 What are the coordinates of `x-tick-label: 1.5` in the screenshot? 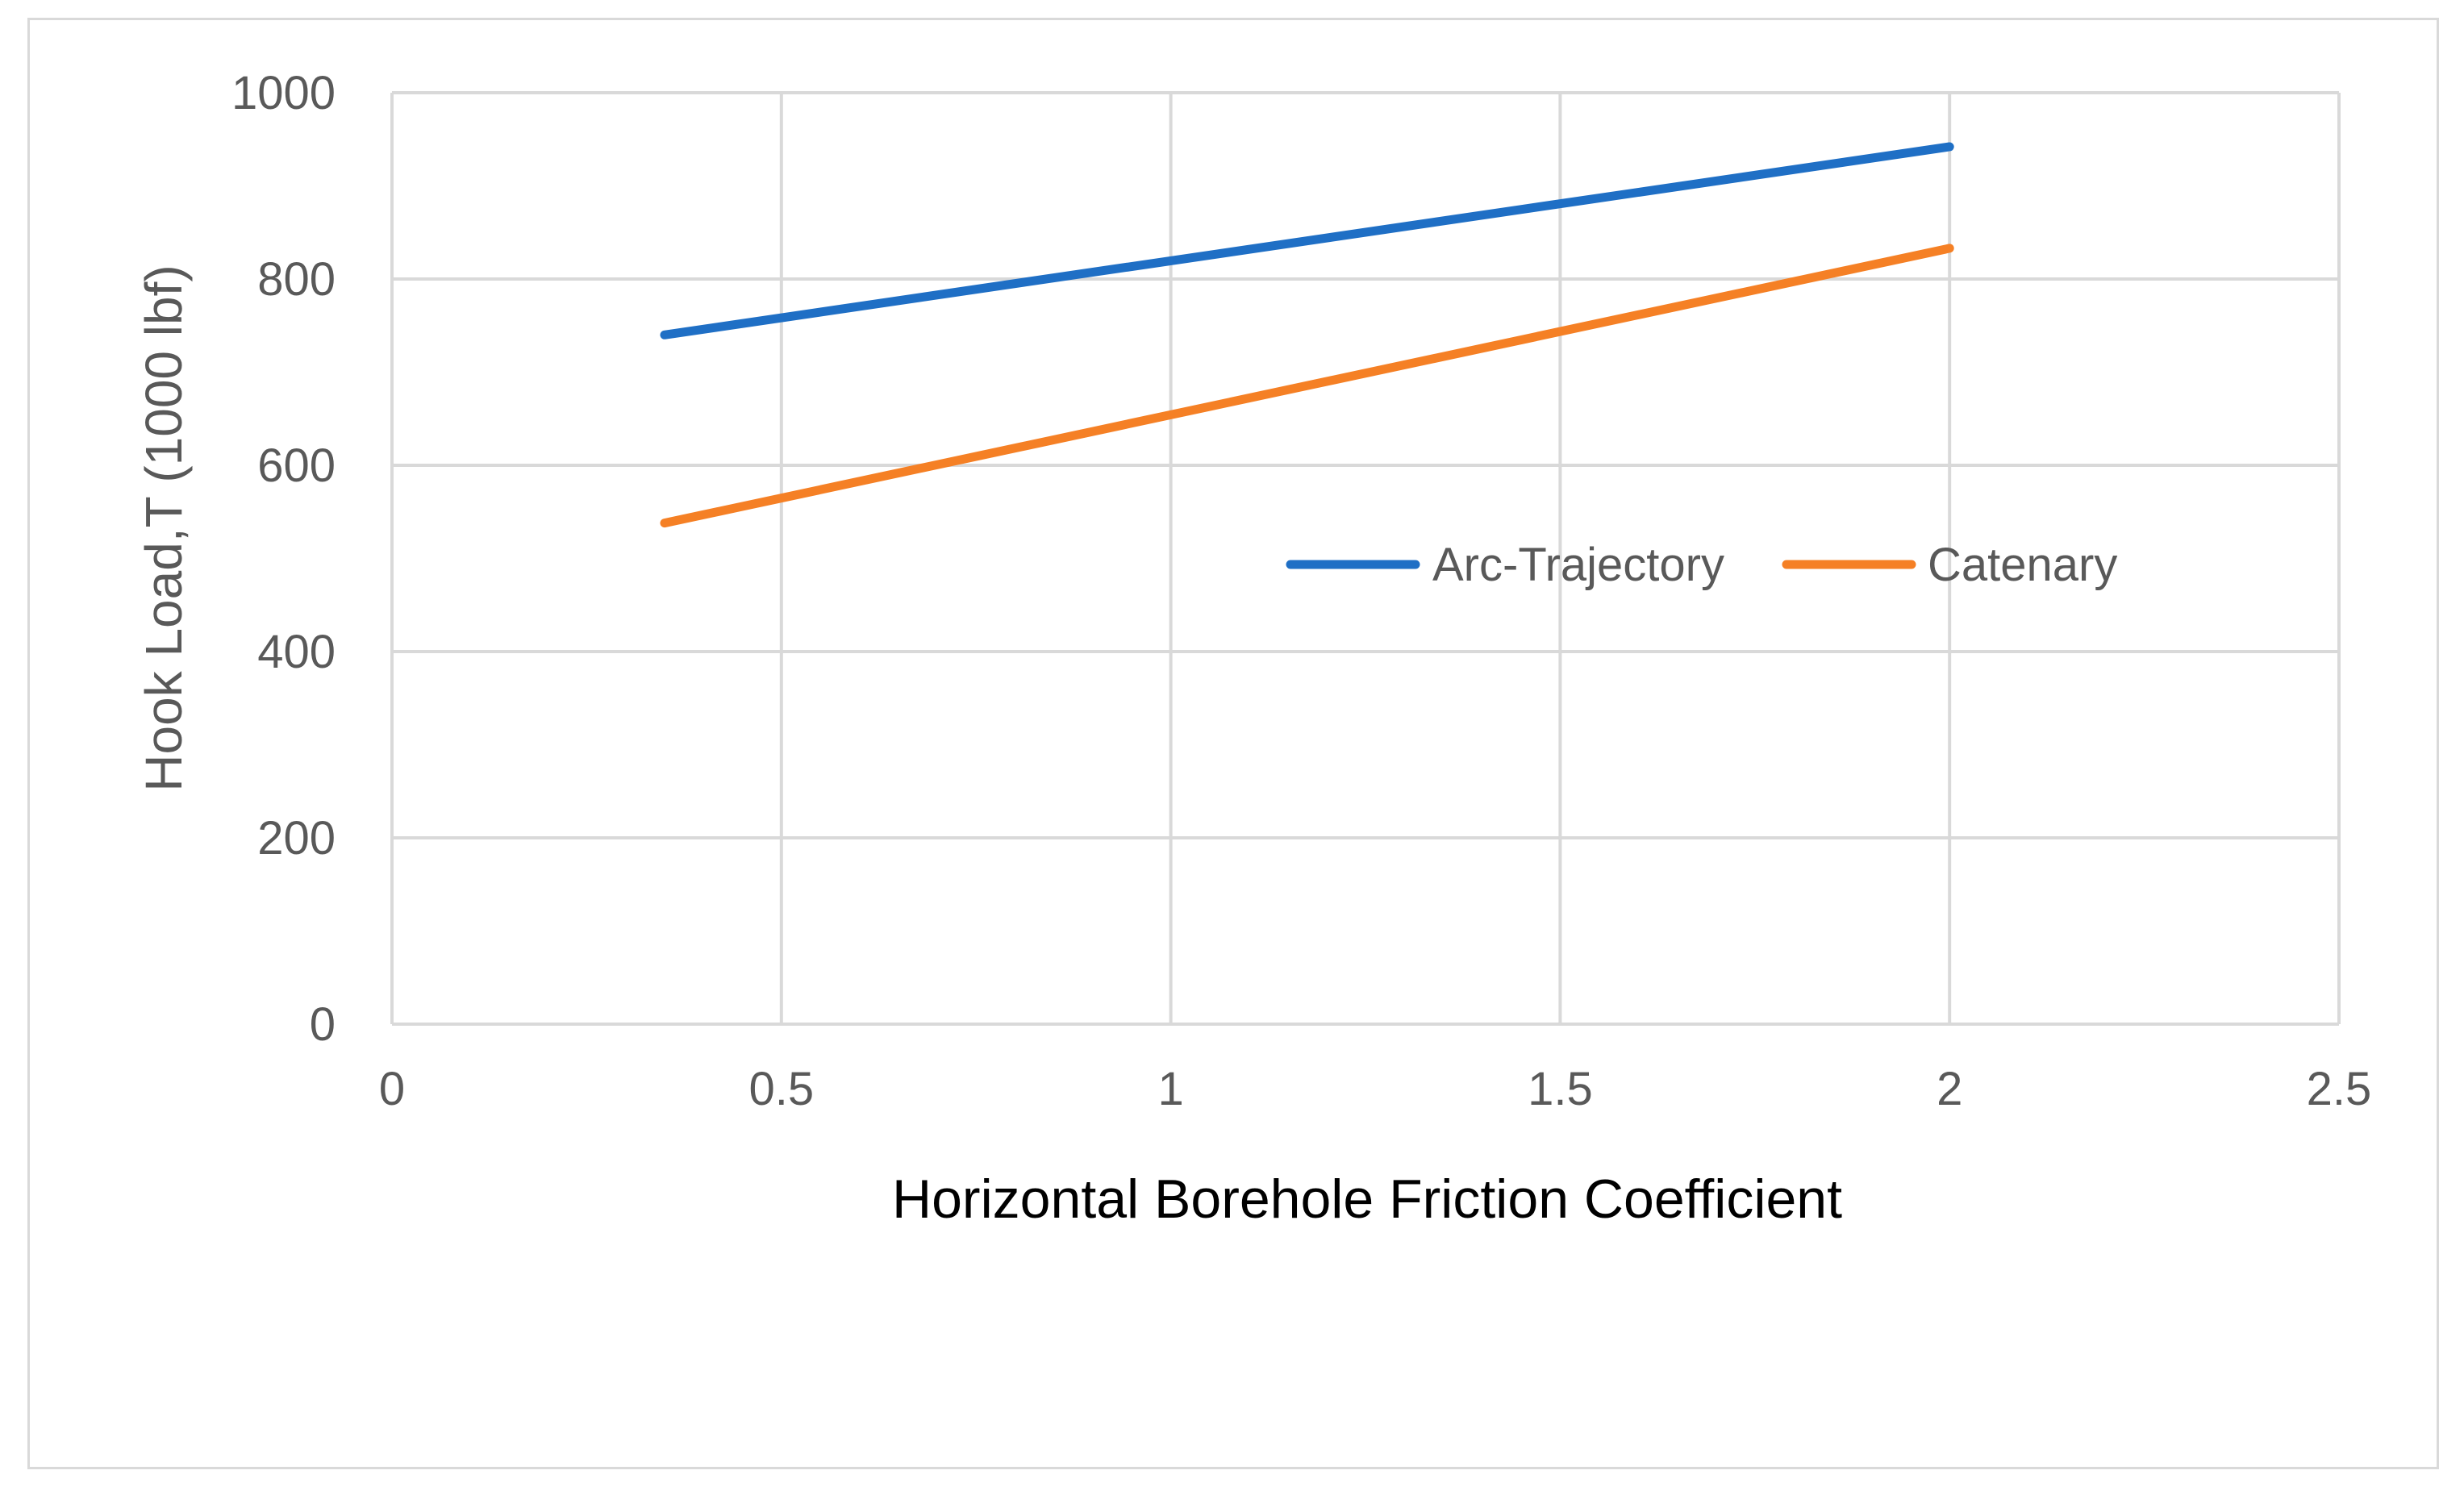 It's located at (1560, 1089).